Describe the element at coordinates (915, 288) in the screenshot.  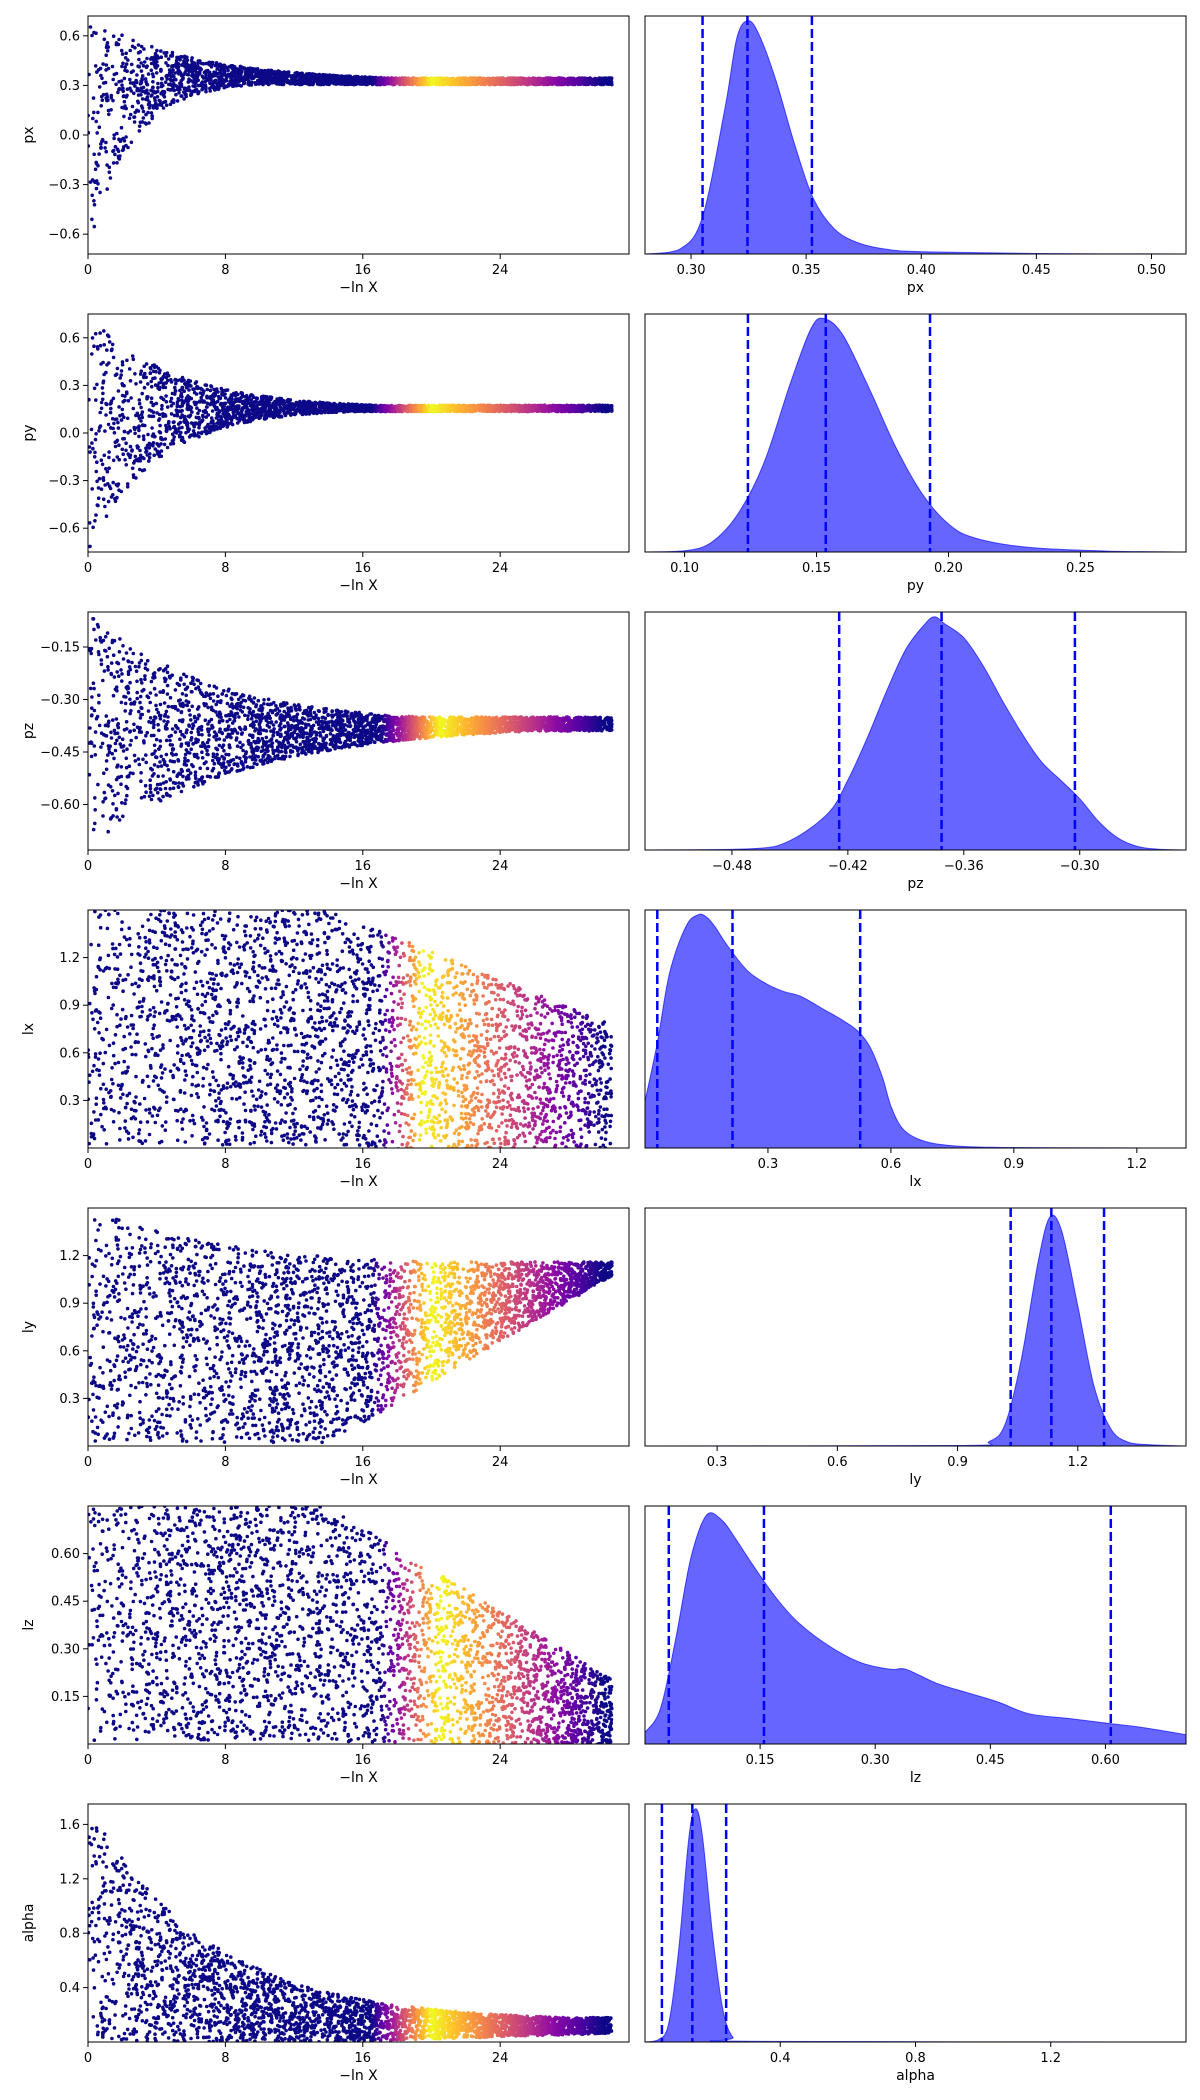
I see `x-axis-label: px` at that location.